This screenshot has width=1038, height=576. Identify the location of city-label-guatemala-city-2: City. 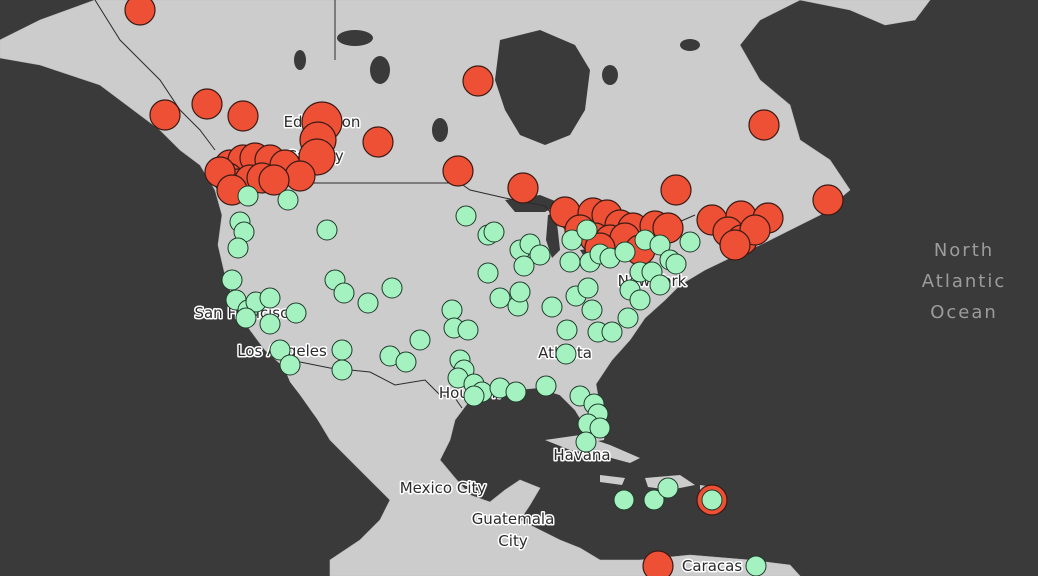
(513, 541).